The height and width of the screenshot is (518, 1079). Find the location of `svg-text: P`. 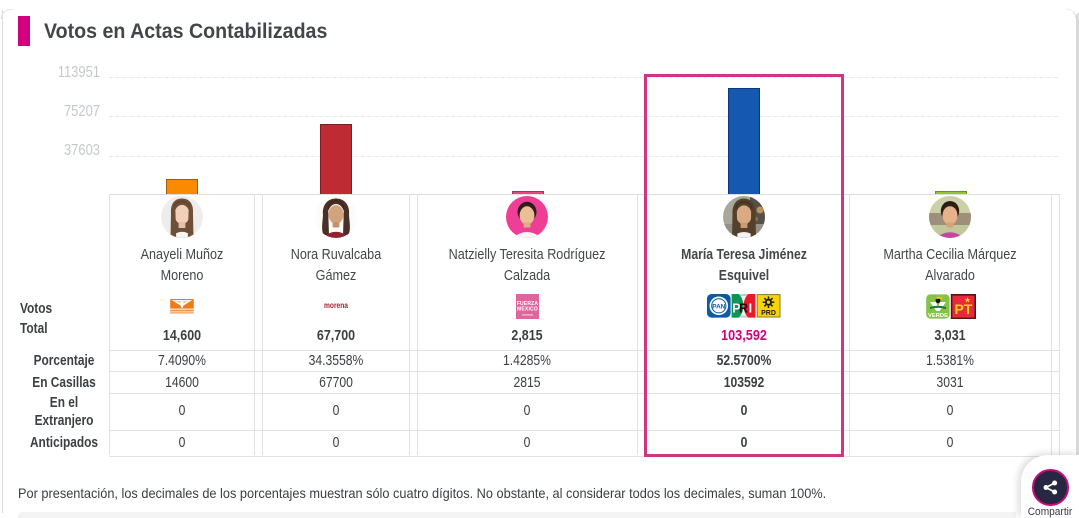

svg-text: P is located at coordinates (736, 309).